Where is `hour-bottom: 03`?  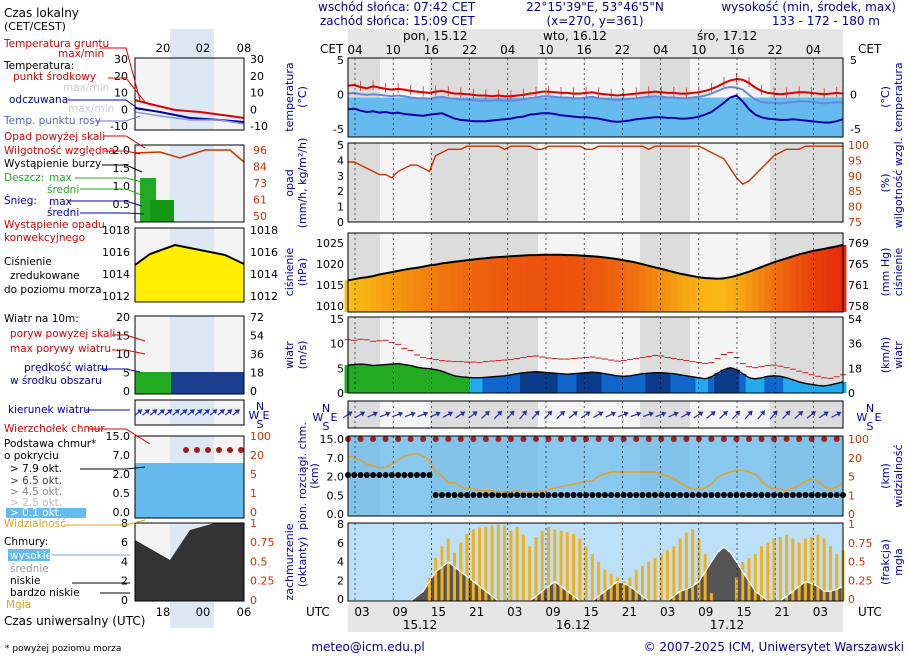
hour-bottom: 03 is located at coordinates (514, 612).